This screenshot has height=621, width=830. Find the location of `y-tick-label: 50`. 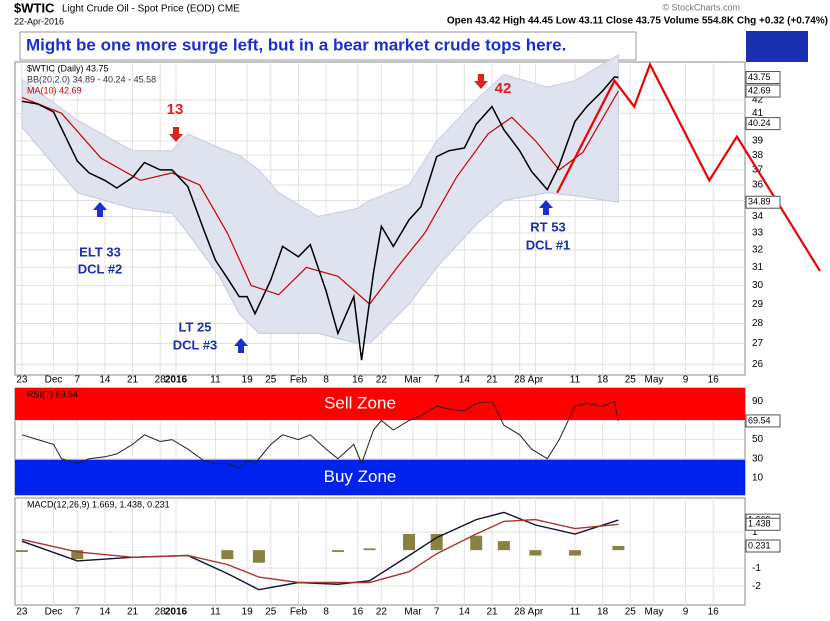

y-tick-label: 50 is located at coordinates (758, 439).